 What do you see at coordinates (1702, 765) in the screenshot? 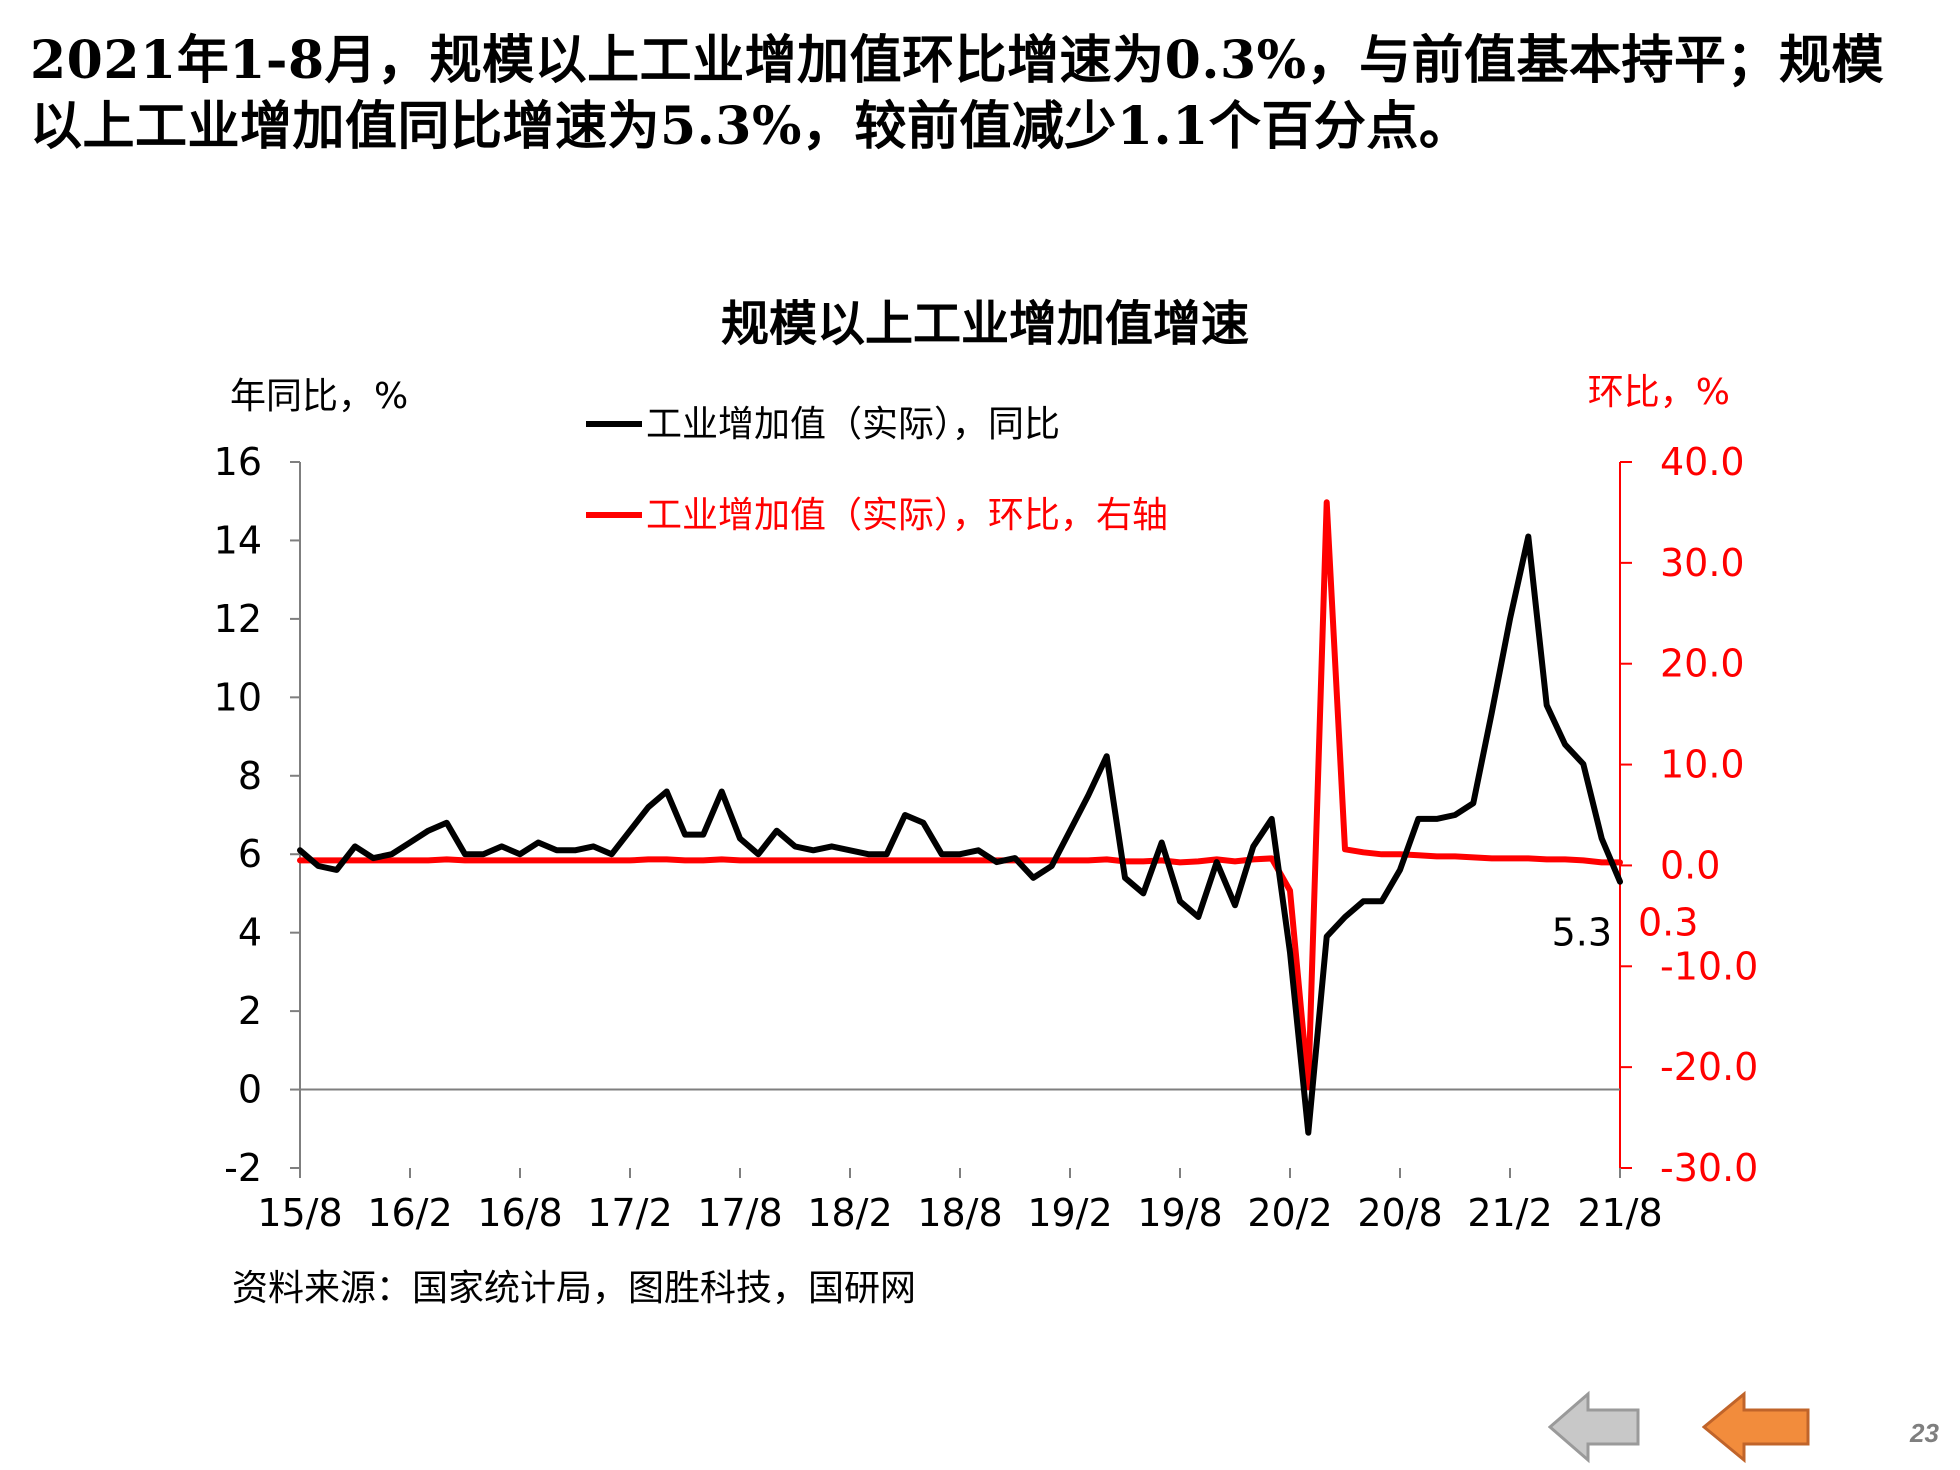
I see `right-axis-tick-label: 10.0` at bounding box center [1702, 765].